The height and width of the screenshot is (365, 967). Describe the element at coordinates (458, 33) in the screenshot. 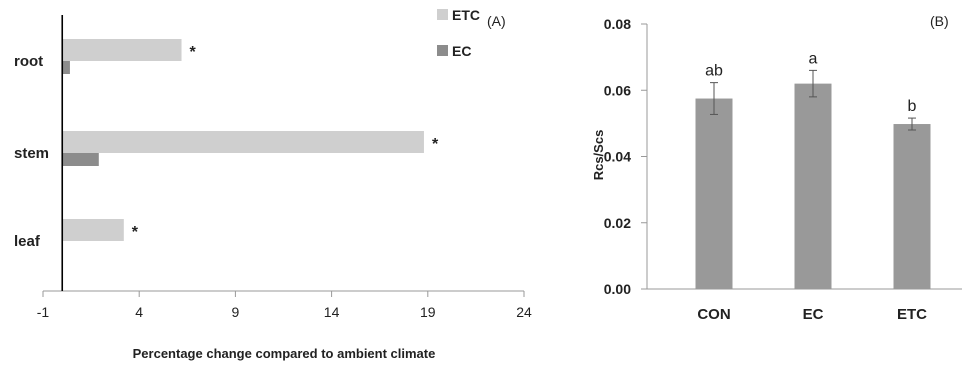

I see `panel-a-legend: ETC EC` at that location.